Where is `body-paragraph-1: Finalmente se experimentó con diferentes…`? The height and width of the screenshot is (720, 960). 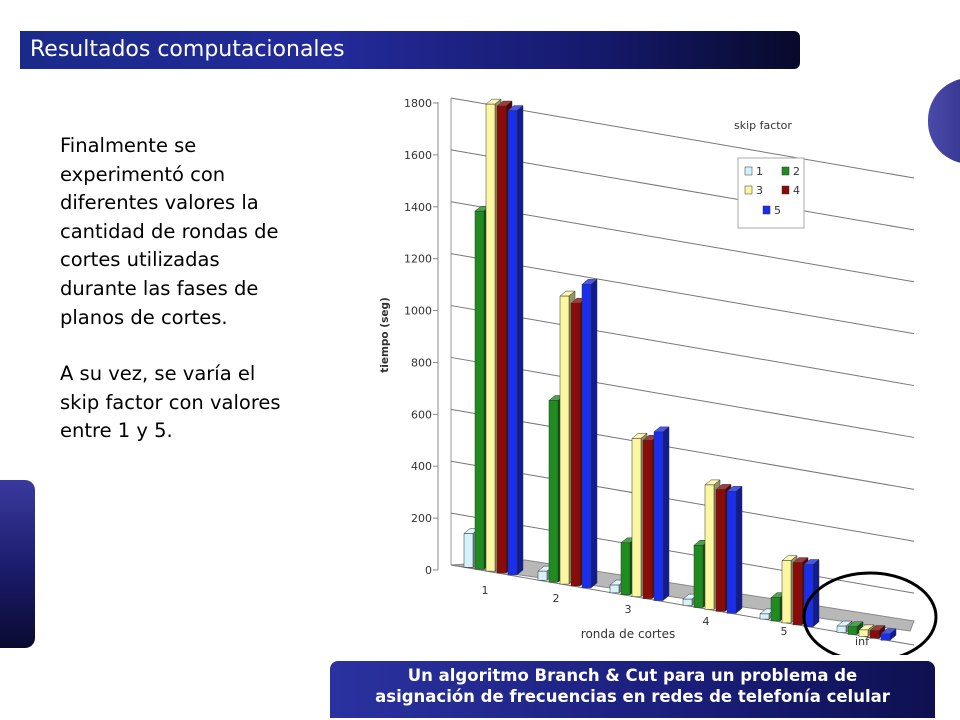
body-paragraph-1: Finalmente se experimentó con diferentes… is located at coordinates (169, 231).